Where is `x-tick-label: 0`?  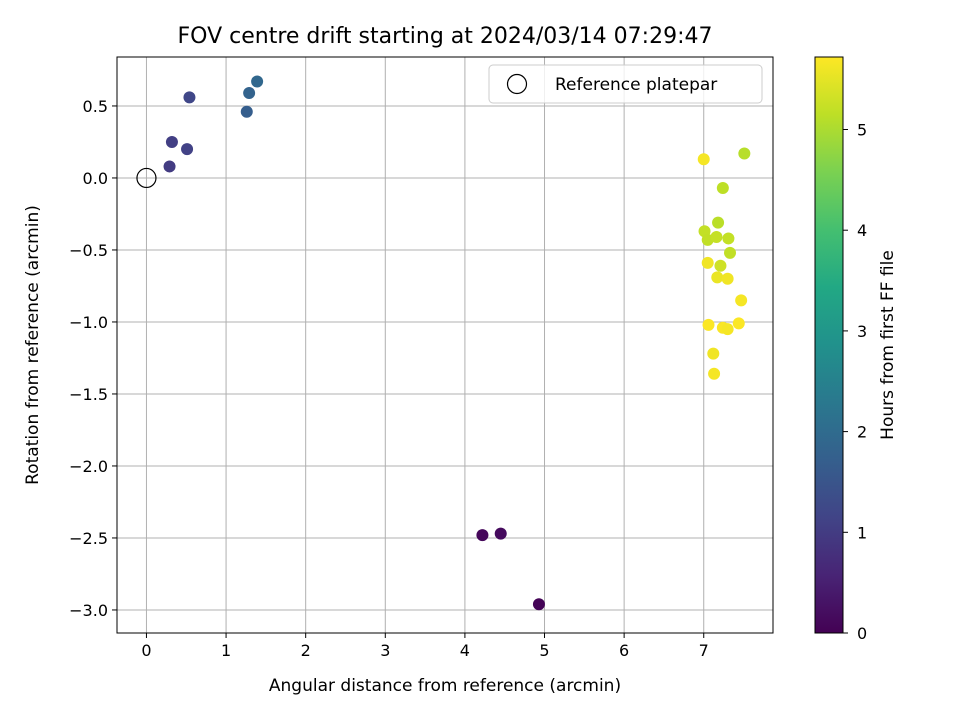
x-tick-label: 0 is located at coordinates (146, 650).